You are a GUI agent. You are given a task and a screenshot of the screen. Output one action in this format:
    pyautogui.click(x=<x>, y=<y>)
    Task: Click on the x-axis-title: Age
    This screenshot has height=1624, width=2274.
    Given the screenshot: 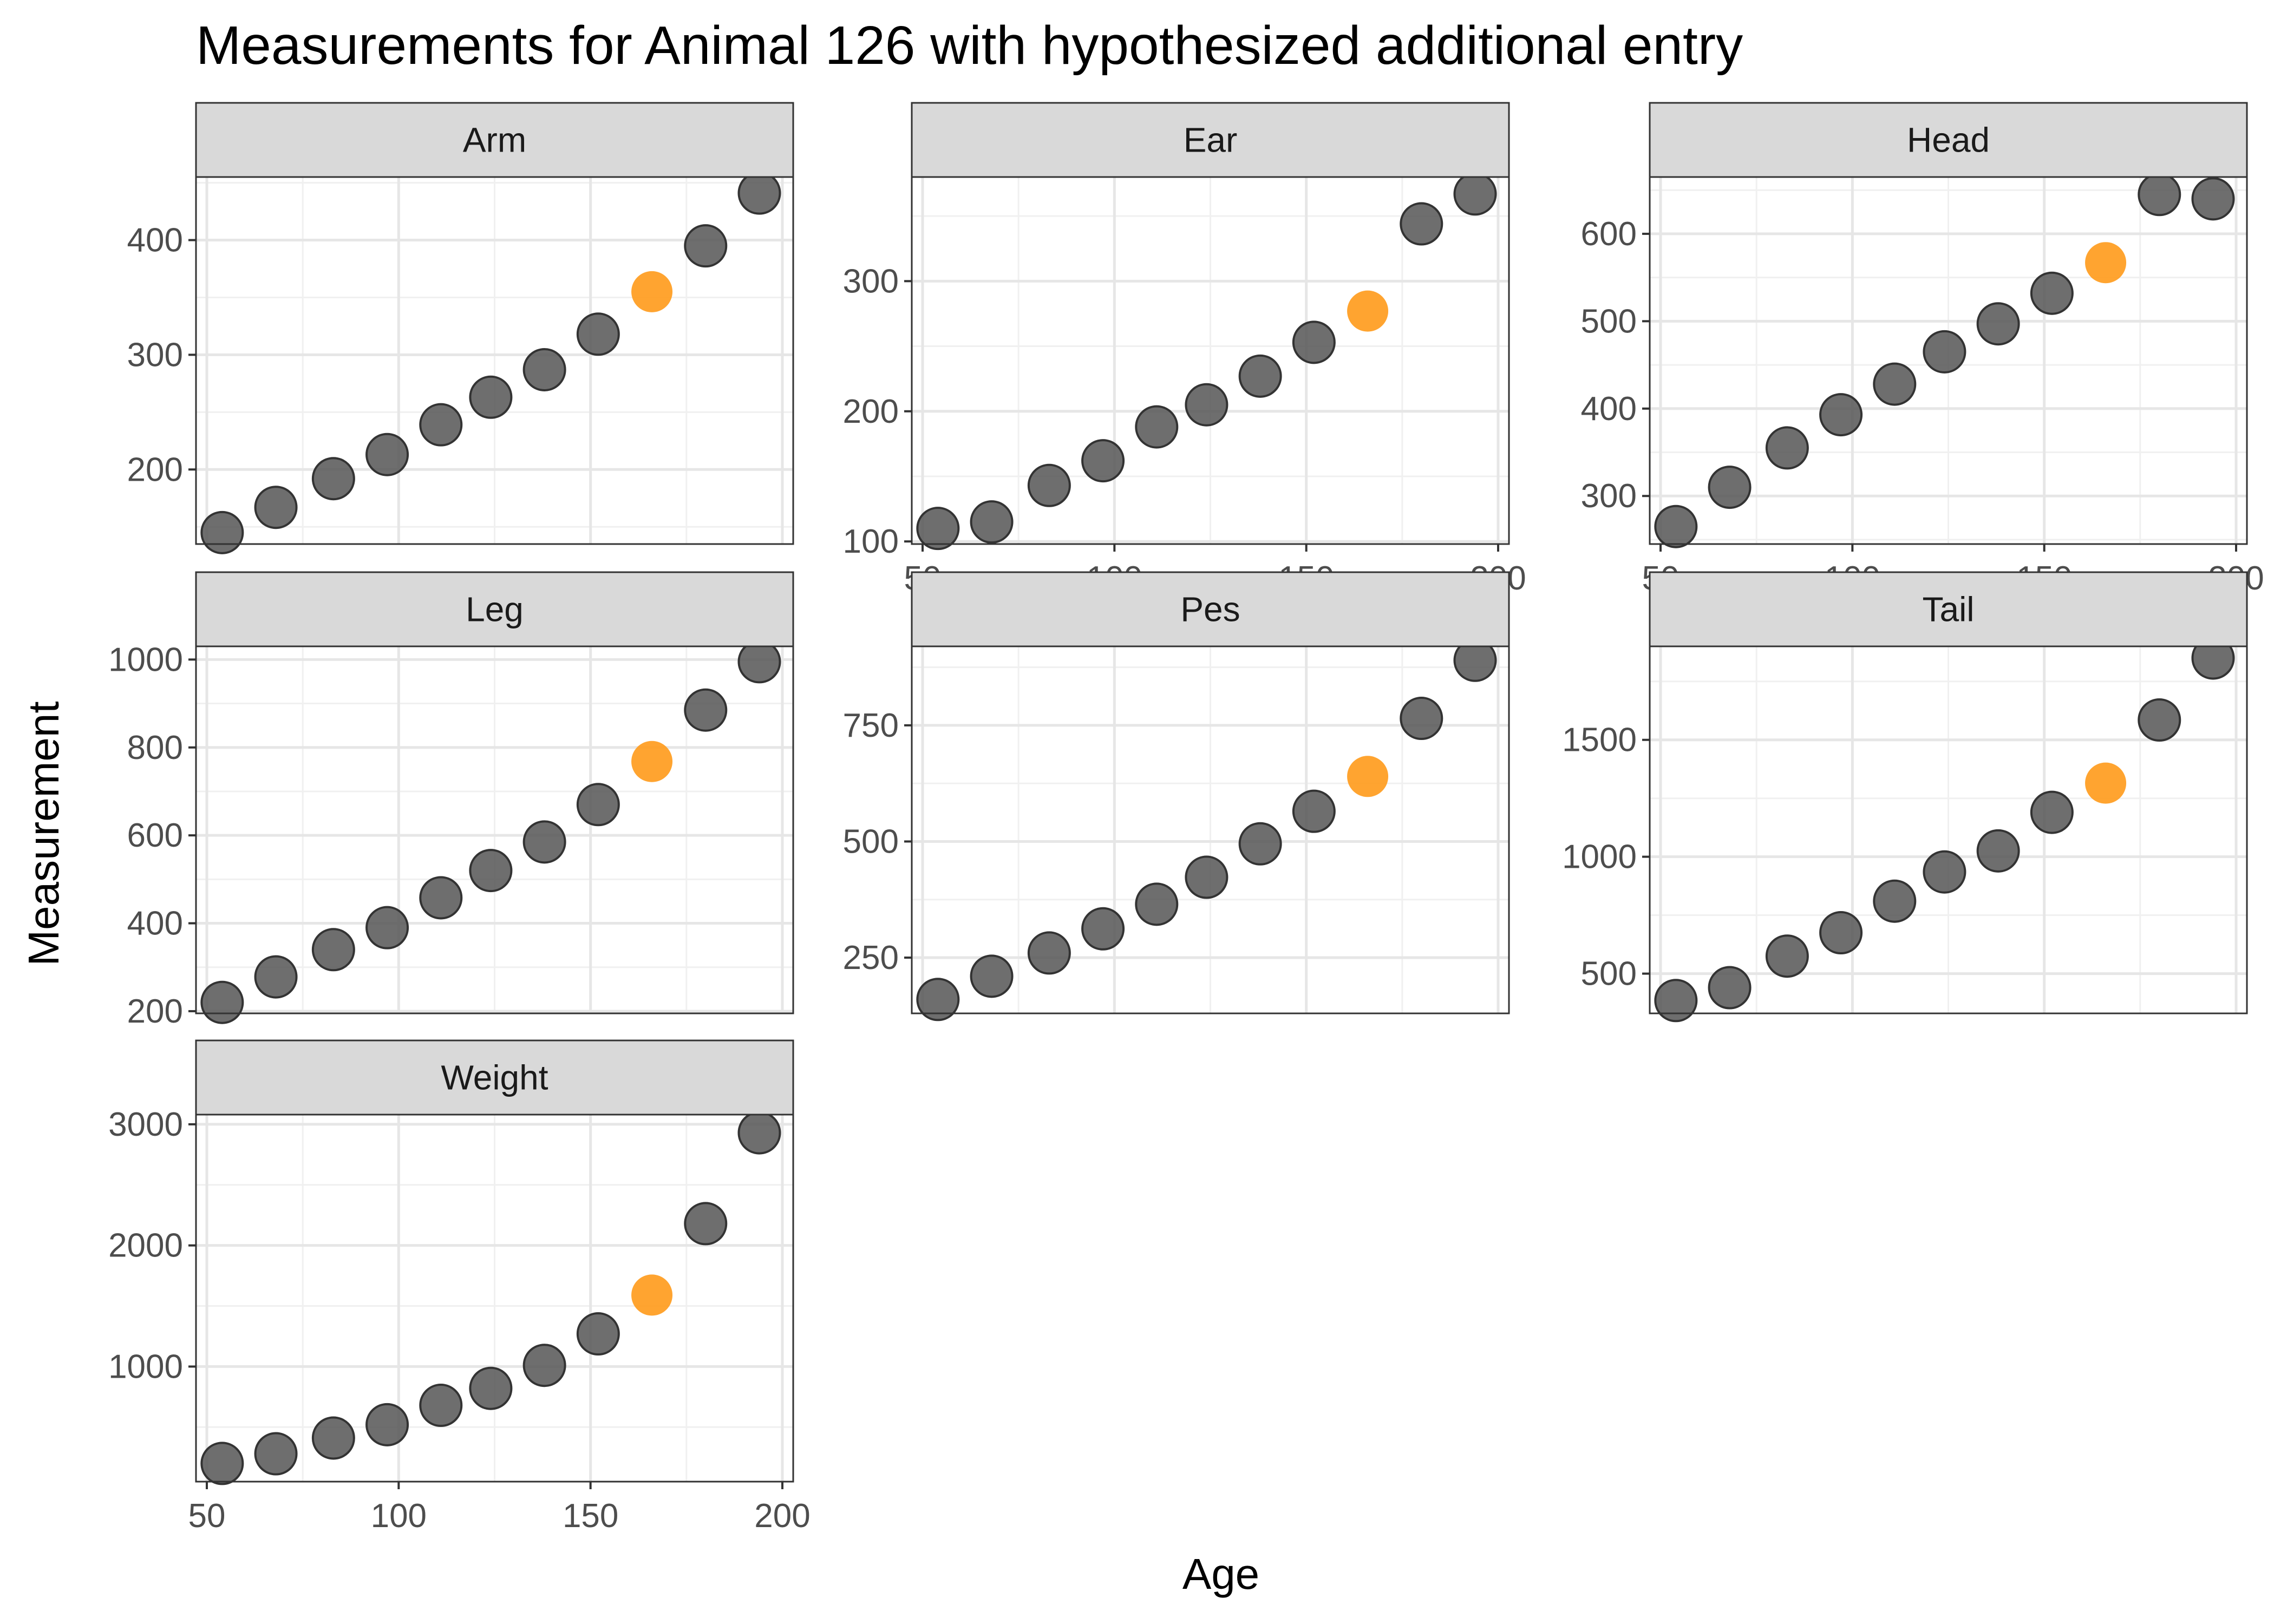 What is the action you would take?
    pyautogui.click(x=1221, y=1574)
    